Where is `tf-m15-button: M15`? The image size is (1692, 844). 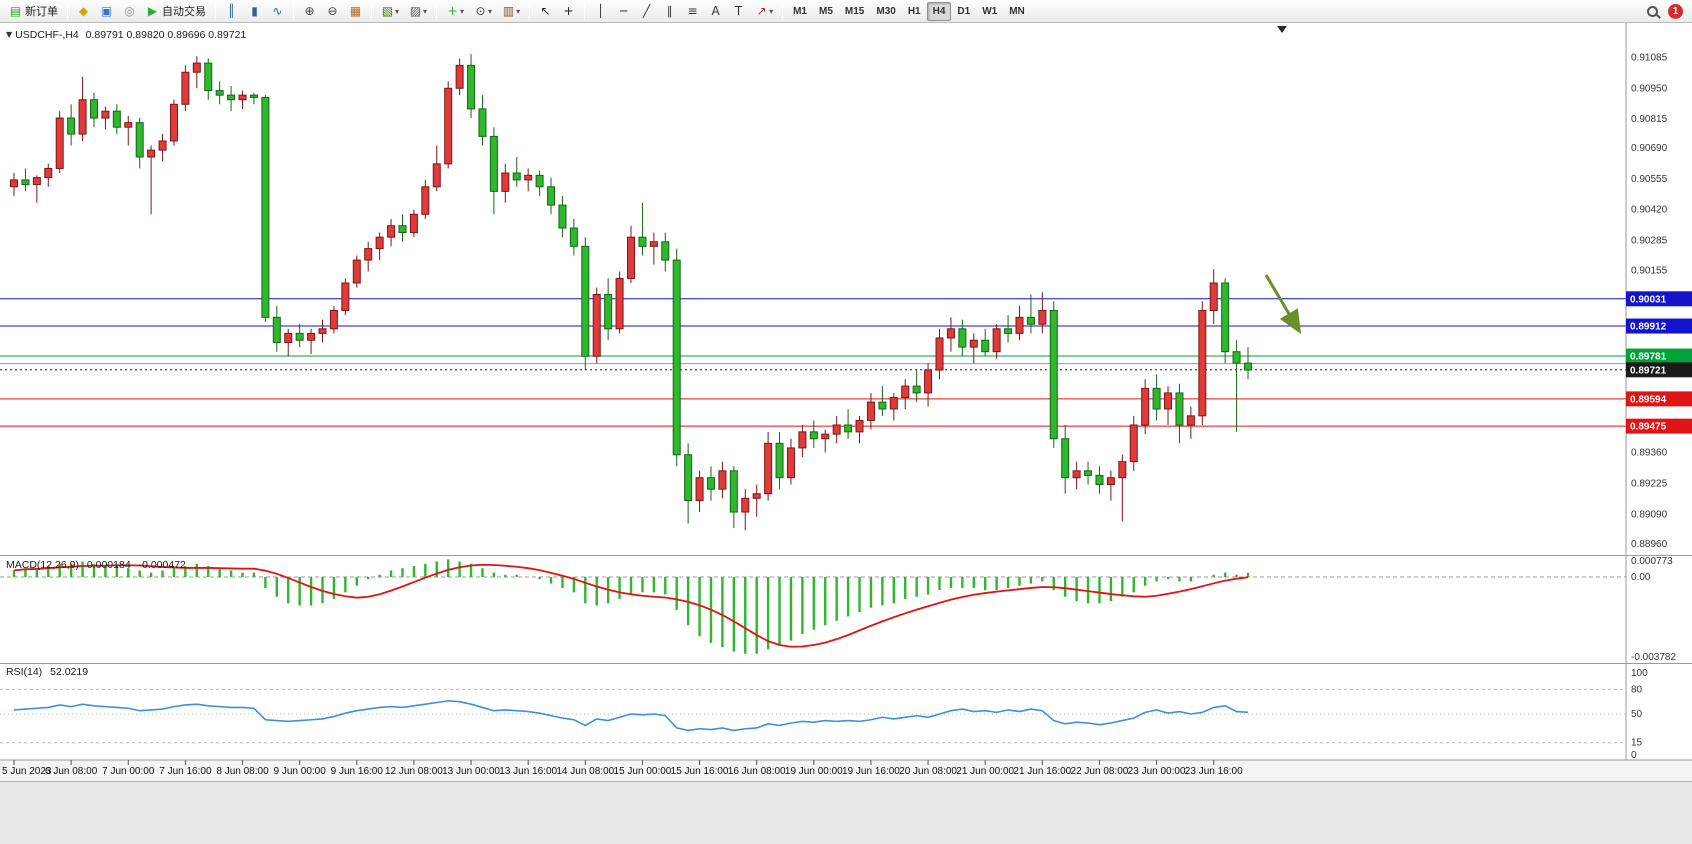
tf-m15-button: M15 is located at coordinates (854, 11).